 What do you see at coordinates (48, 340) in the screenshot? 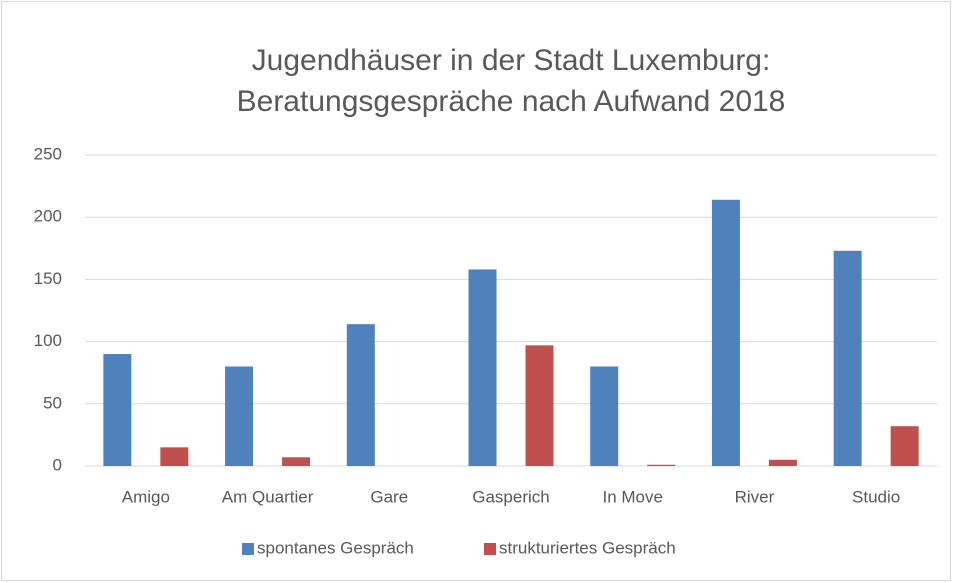
I see `y-tick-label: 100` at bounding box center [48, 340].